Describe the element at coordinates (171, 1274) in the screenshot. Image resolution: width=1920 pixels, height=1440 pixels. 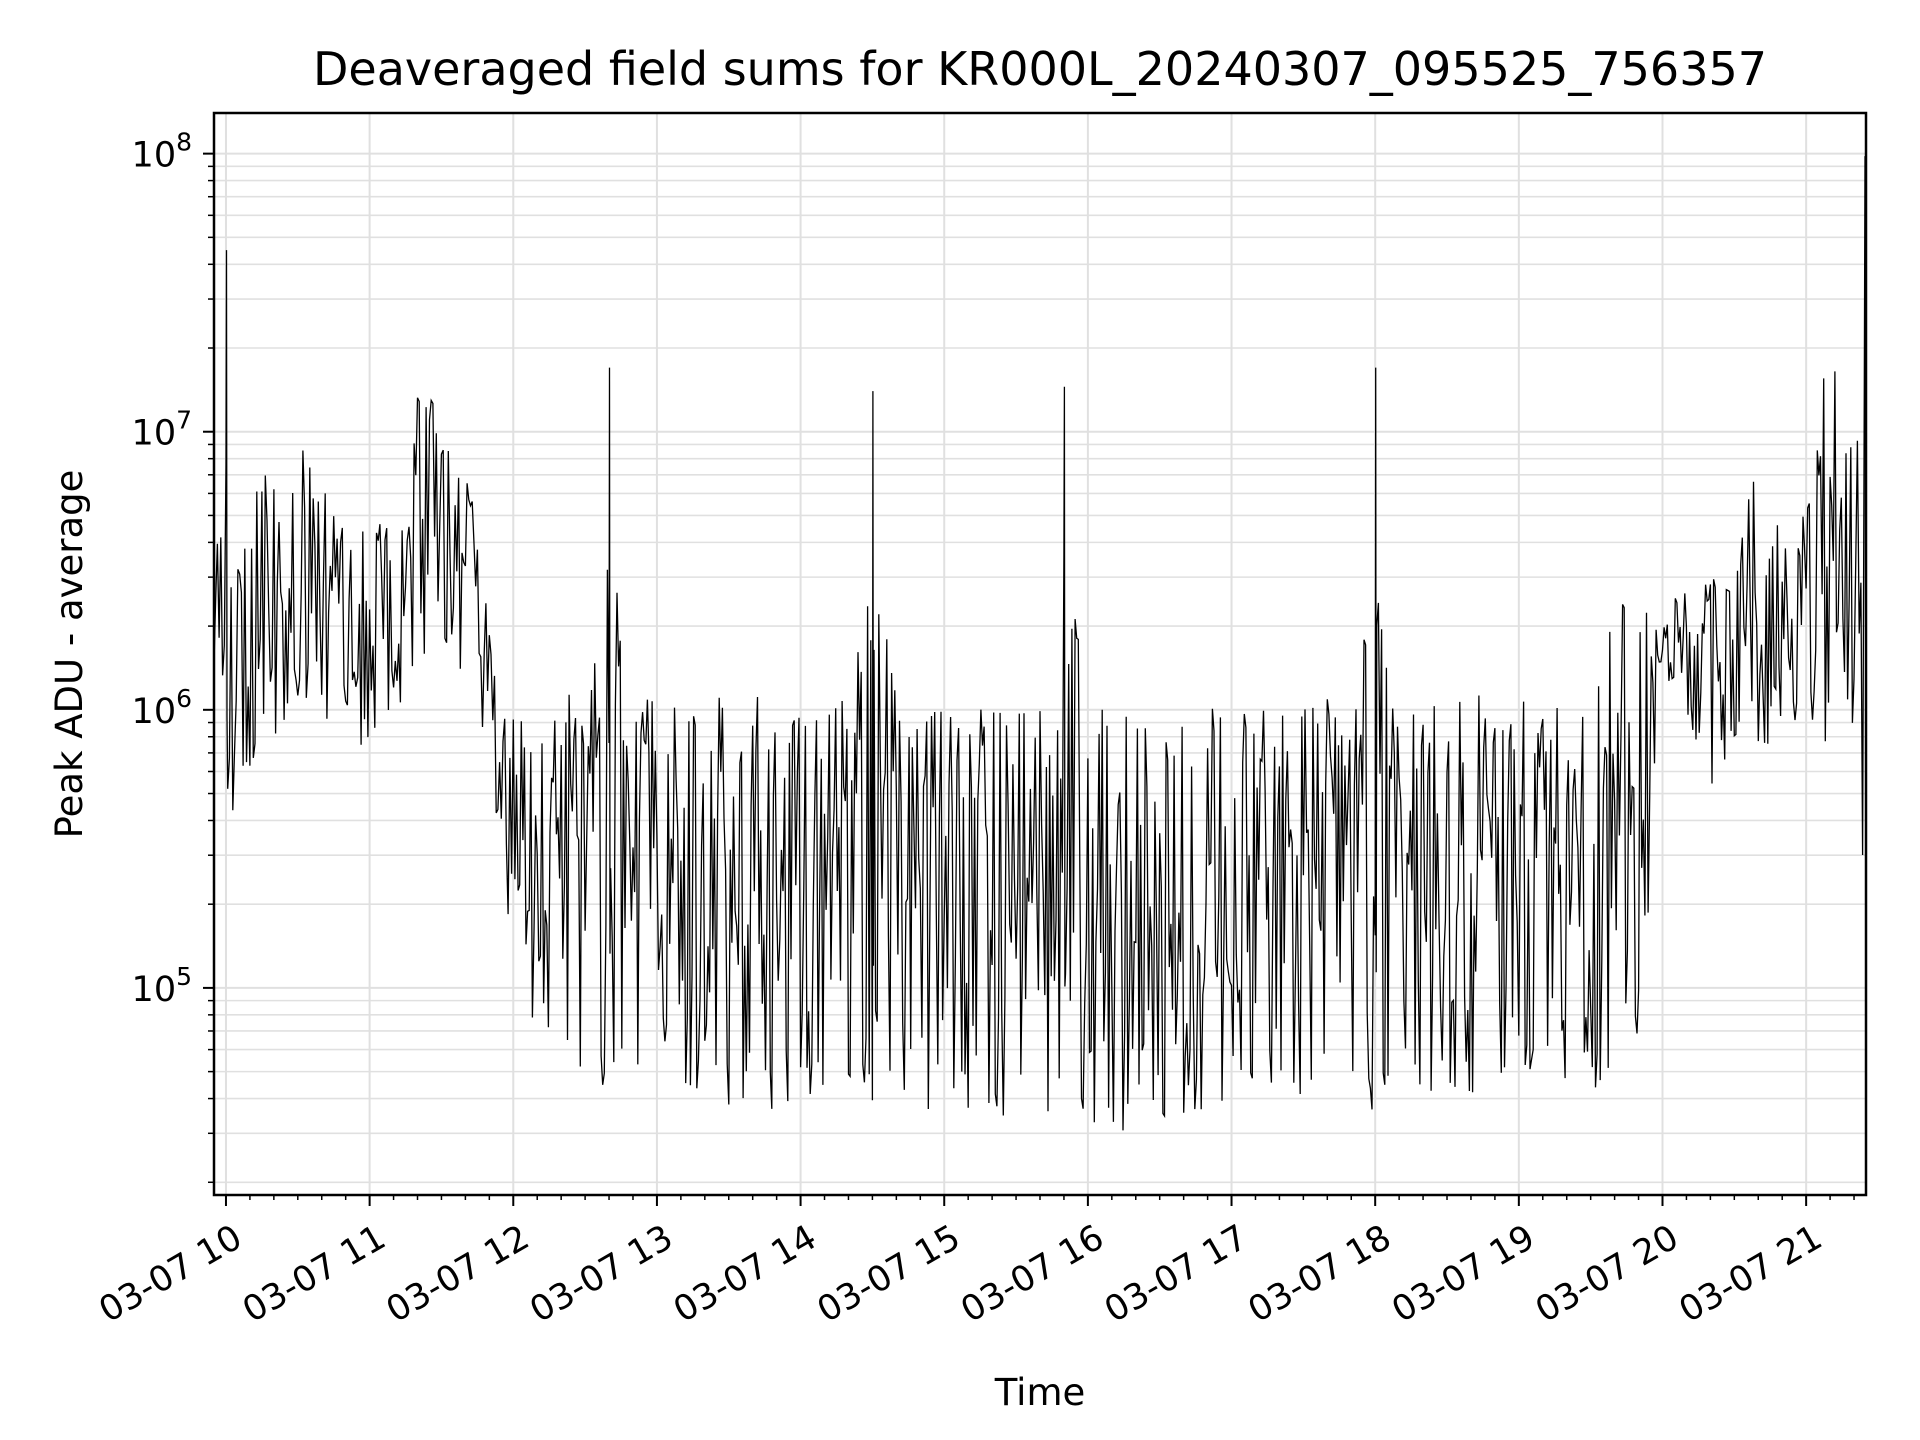
I see `x-tick-label: 03-07 10` at that location.